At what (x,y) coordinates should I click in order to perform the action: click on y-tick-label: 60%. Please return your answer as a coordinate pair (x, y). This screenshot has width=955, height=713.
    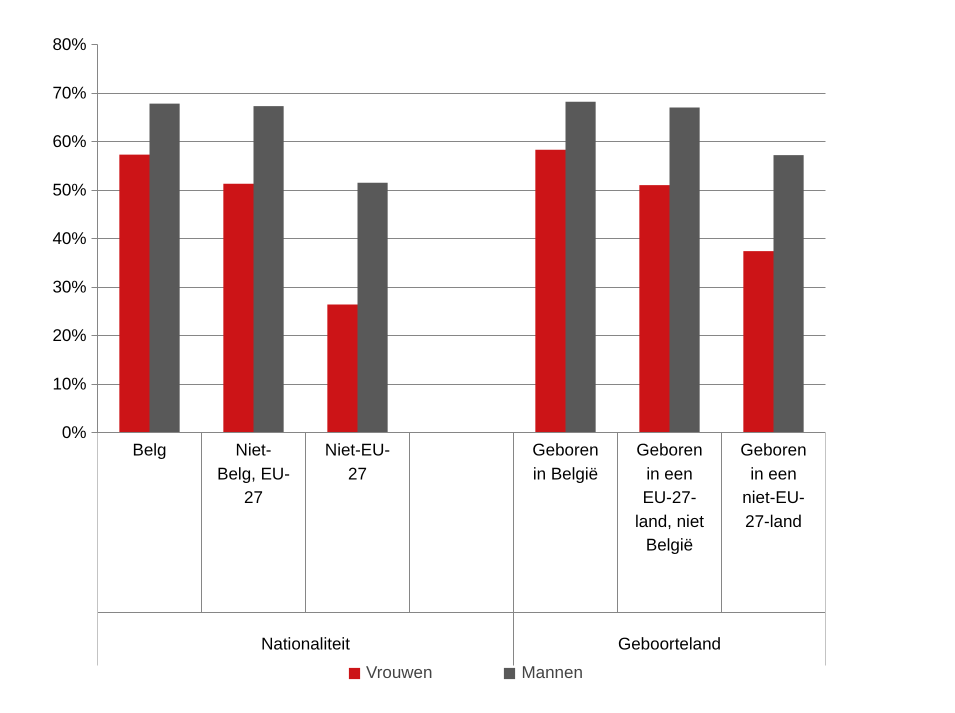
    Looking at the image, I should click on (69, 141).